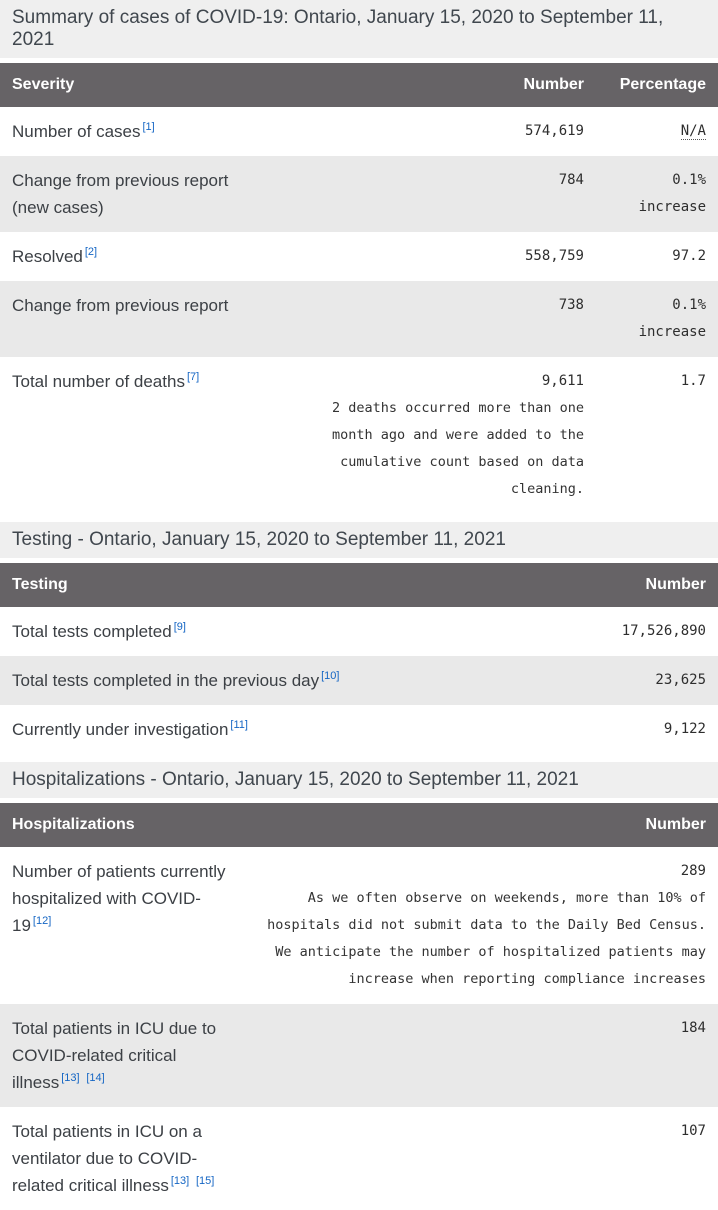 Image resolution: width=718 pixels, height=1210 pixels. Describe the element at coordinates (684, 729) in the screenshot. I see `number-cell: 9,122` at that location.